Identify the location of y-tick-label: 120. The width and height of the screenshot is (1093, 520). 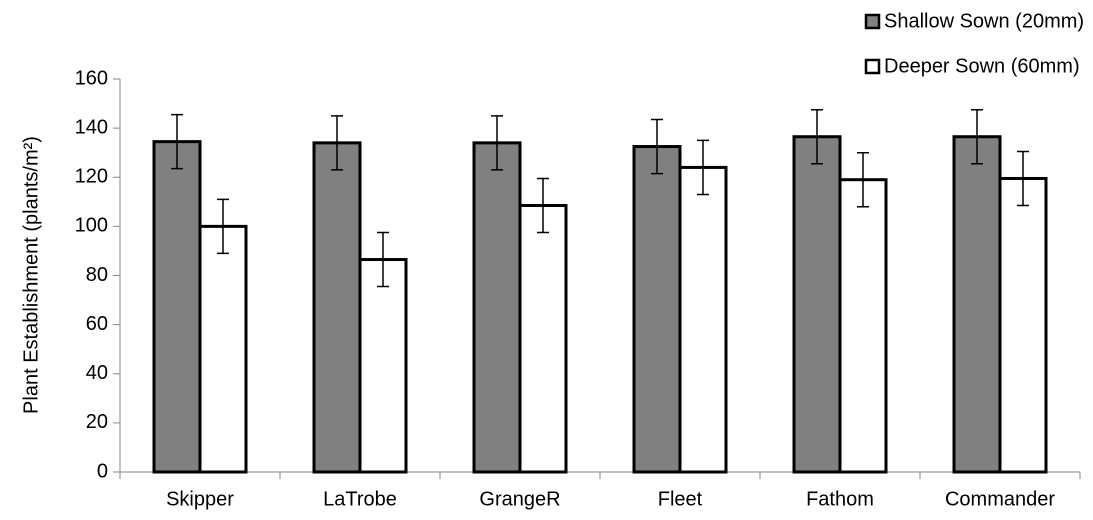
(91, 177).